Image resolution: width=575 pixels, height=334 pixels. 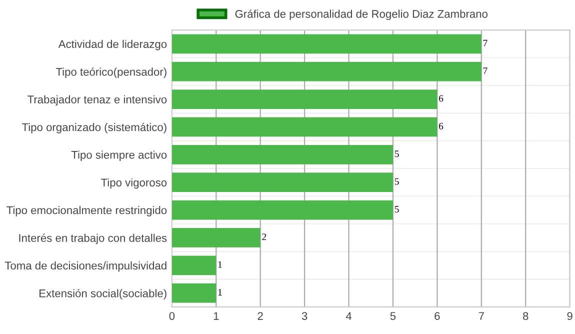 I want to click on y-tick-label: Interés en trabajo con detalles, so click(x=93, y=239).